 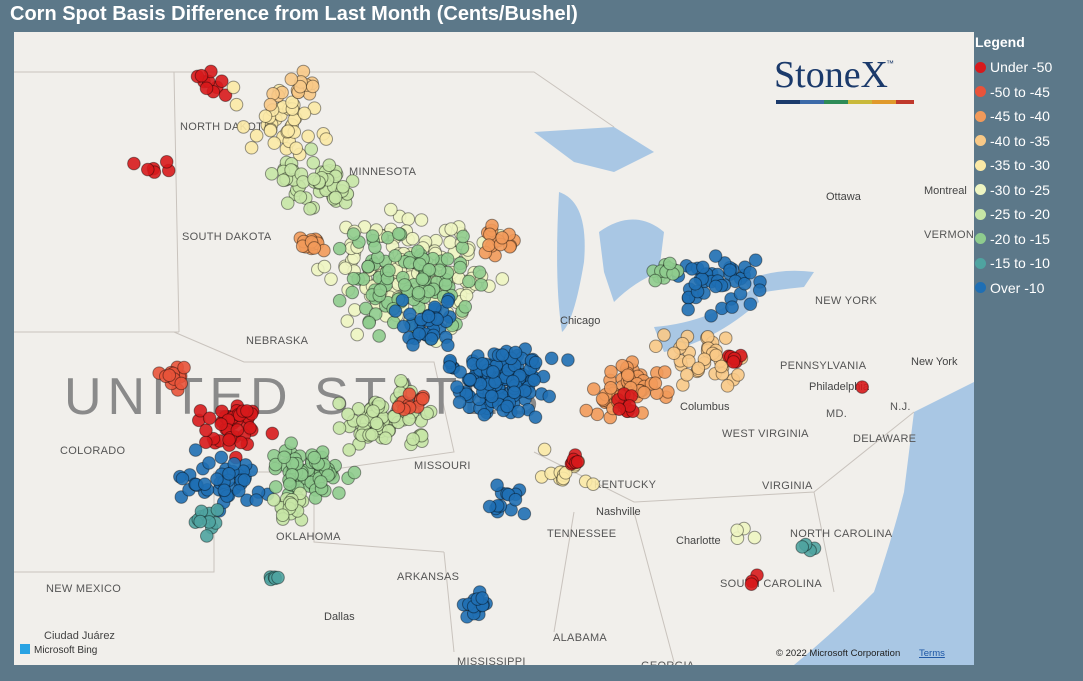 I want to click on legend-item: -15 to -10, so click(x=1013, y=263).